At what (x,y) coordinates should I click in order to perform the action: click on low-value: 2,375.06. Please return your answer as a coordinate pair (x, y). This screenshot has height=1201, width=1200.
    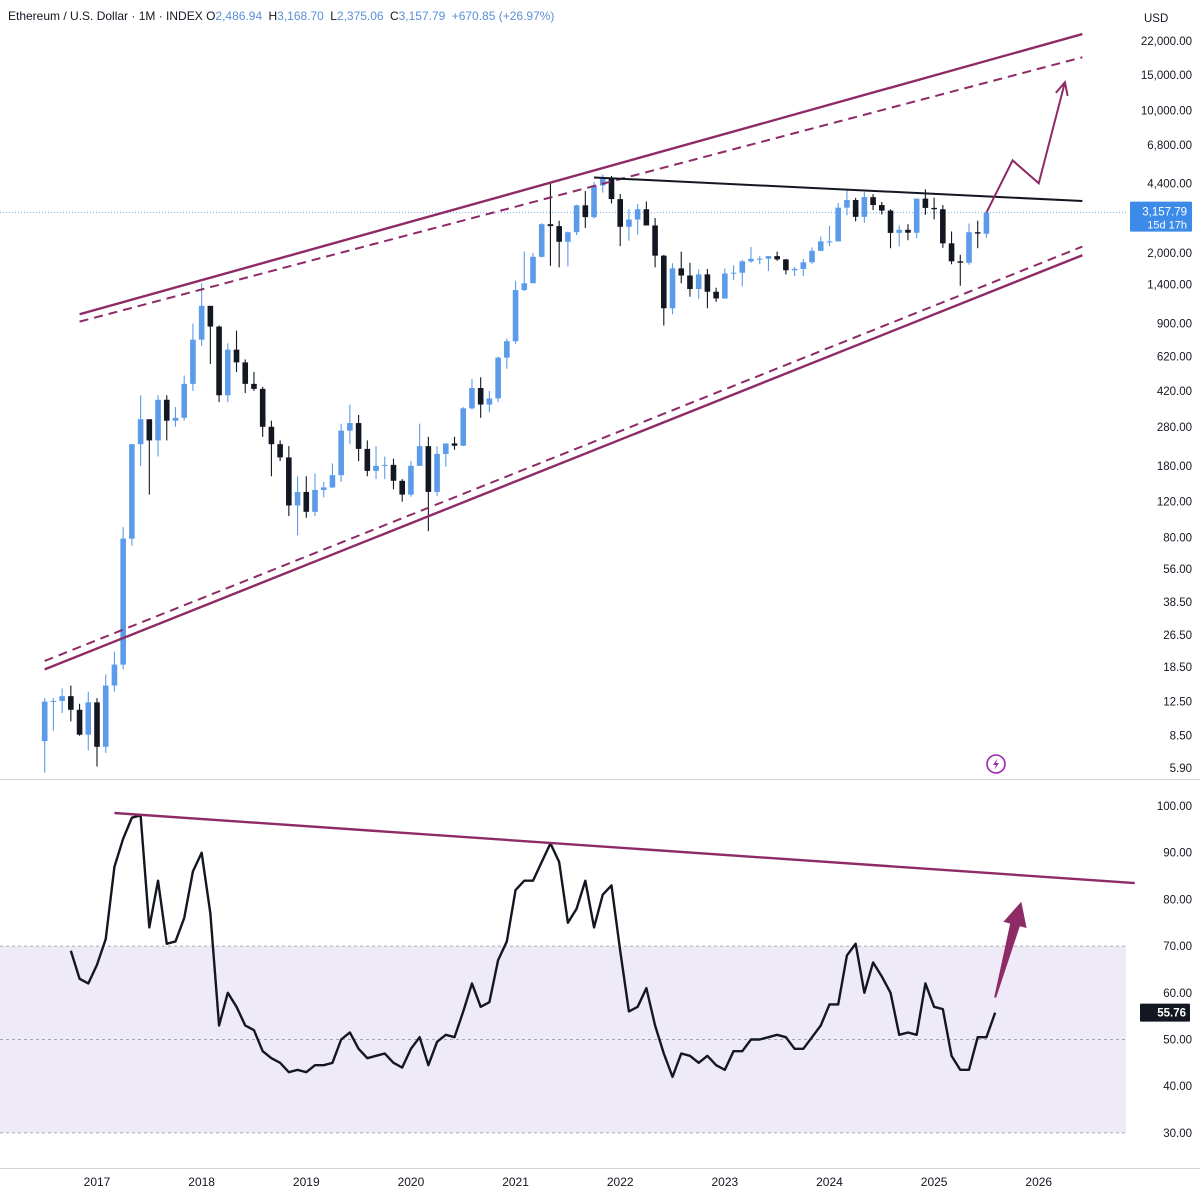
    Looking at the image, I should click on (360, 16).